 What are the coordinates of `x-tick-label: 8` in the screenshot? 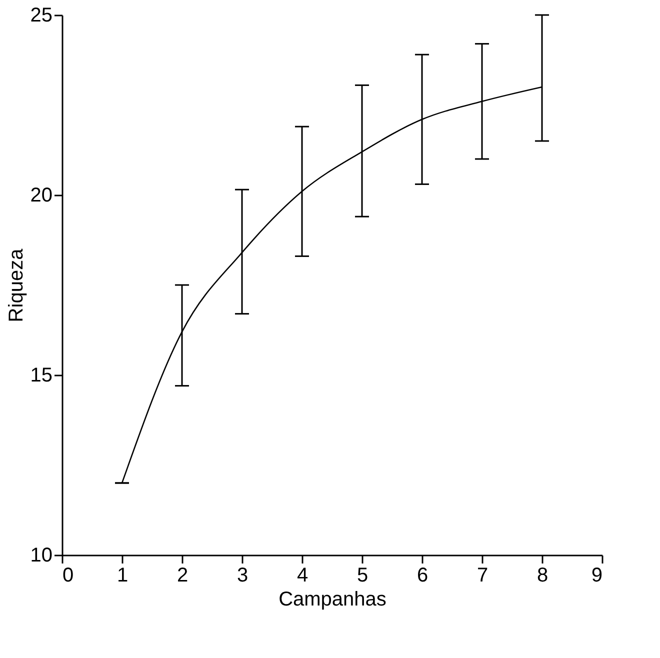 It's located at (542, 575).